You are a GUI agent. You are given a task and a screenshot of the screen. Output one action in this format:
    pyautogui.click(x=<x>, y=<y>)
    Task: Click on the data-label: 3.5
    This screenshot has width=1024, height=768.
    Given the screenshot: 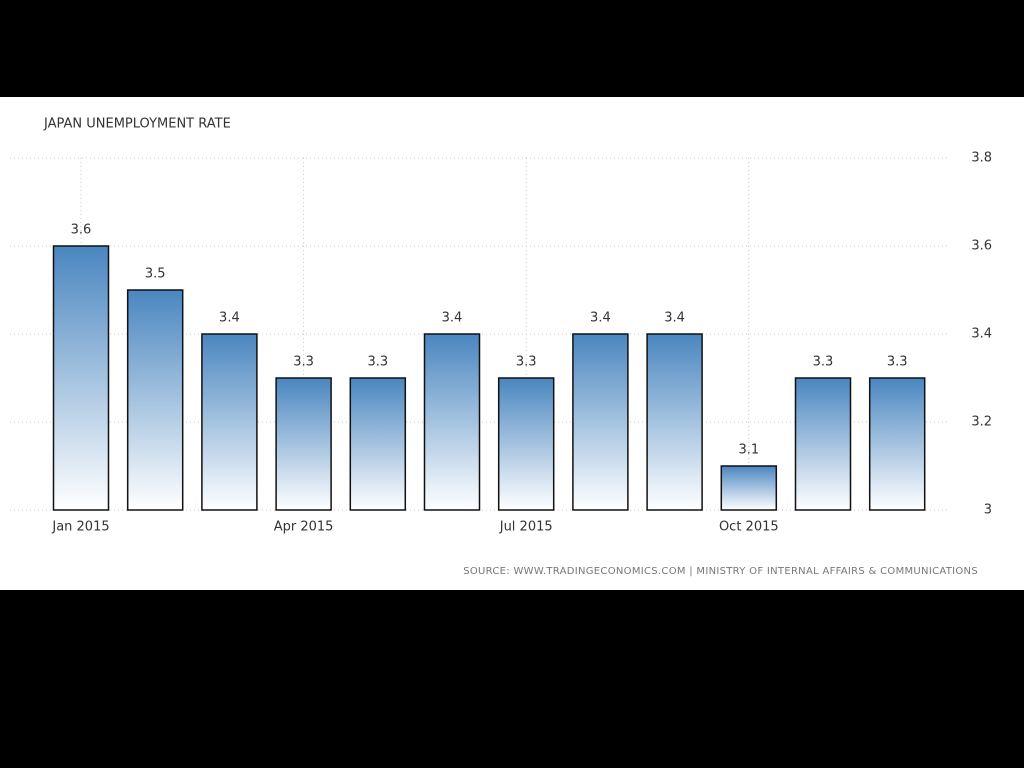 What is the action you would take?
    pyautogui.click(x=155, y=274)
    